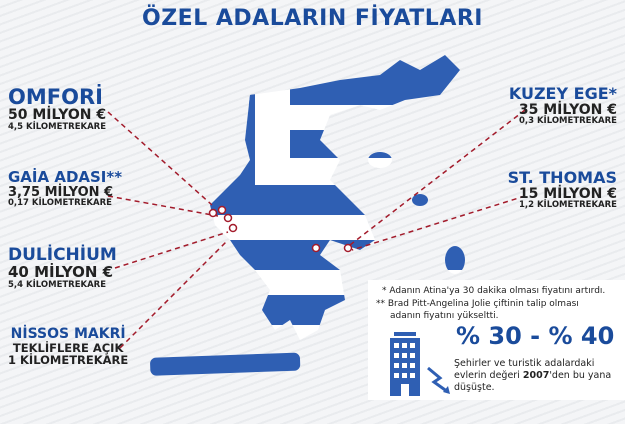  What do you see at coordinates (280, 229) in the screenshot?
I see `location-pin-icon` at bounding box center [280, 229].